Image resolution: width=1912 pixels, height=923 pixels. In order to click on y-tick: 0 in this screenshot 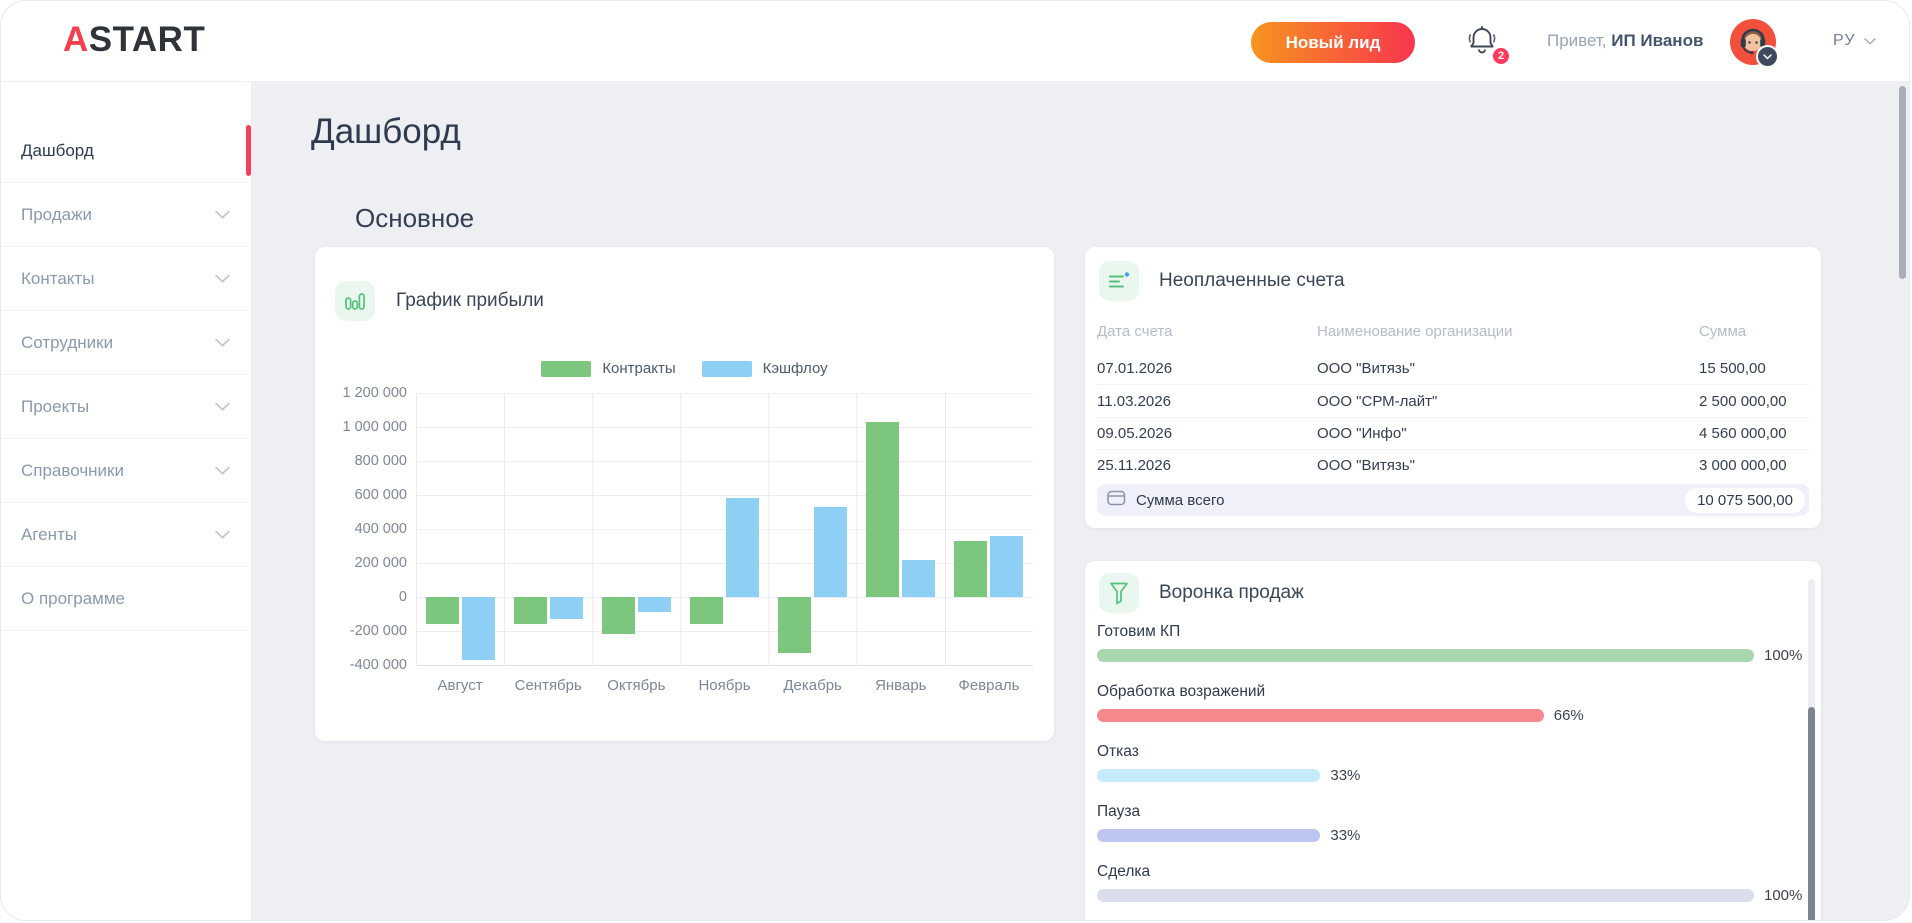, I will do `click(402, 597)`.